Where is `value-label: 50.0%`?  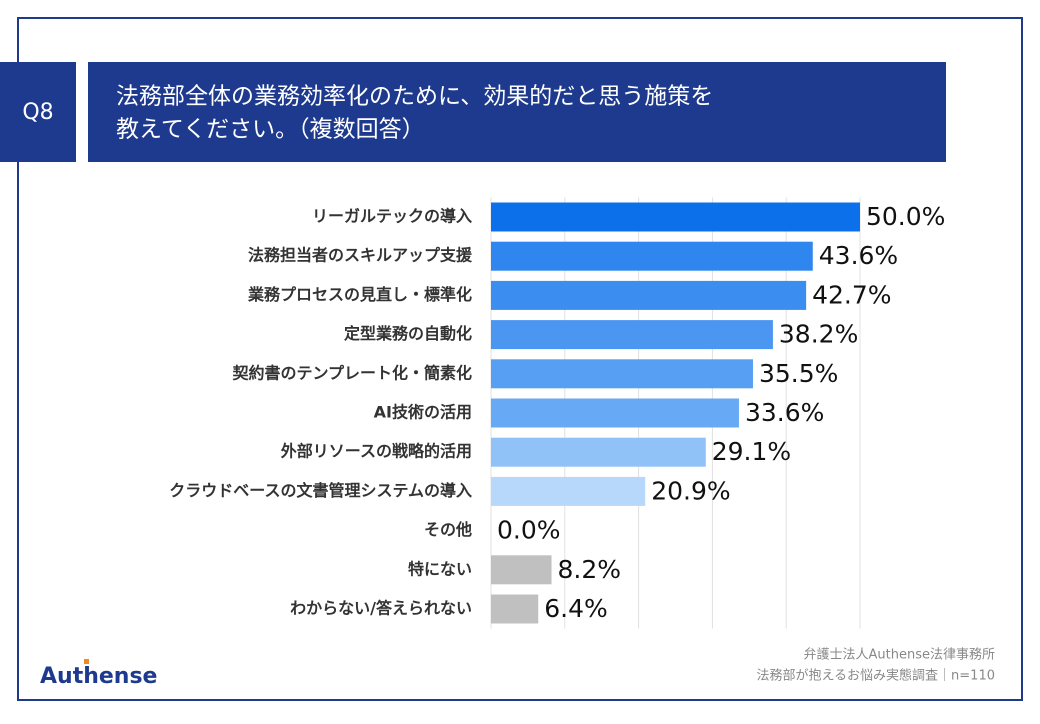
value-label: 50.0% is located at coordinates (905, 216).